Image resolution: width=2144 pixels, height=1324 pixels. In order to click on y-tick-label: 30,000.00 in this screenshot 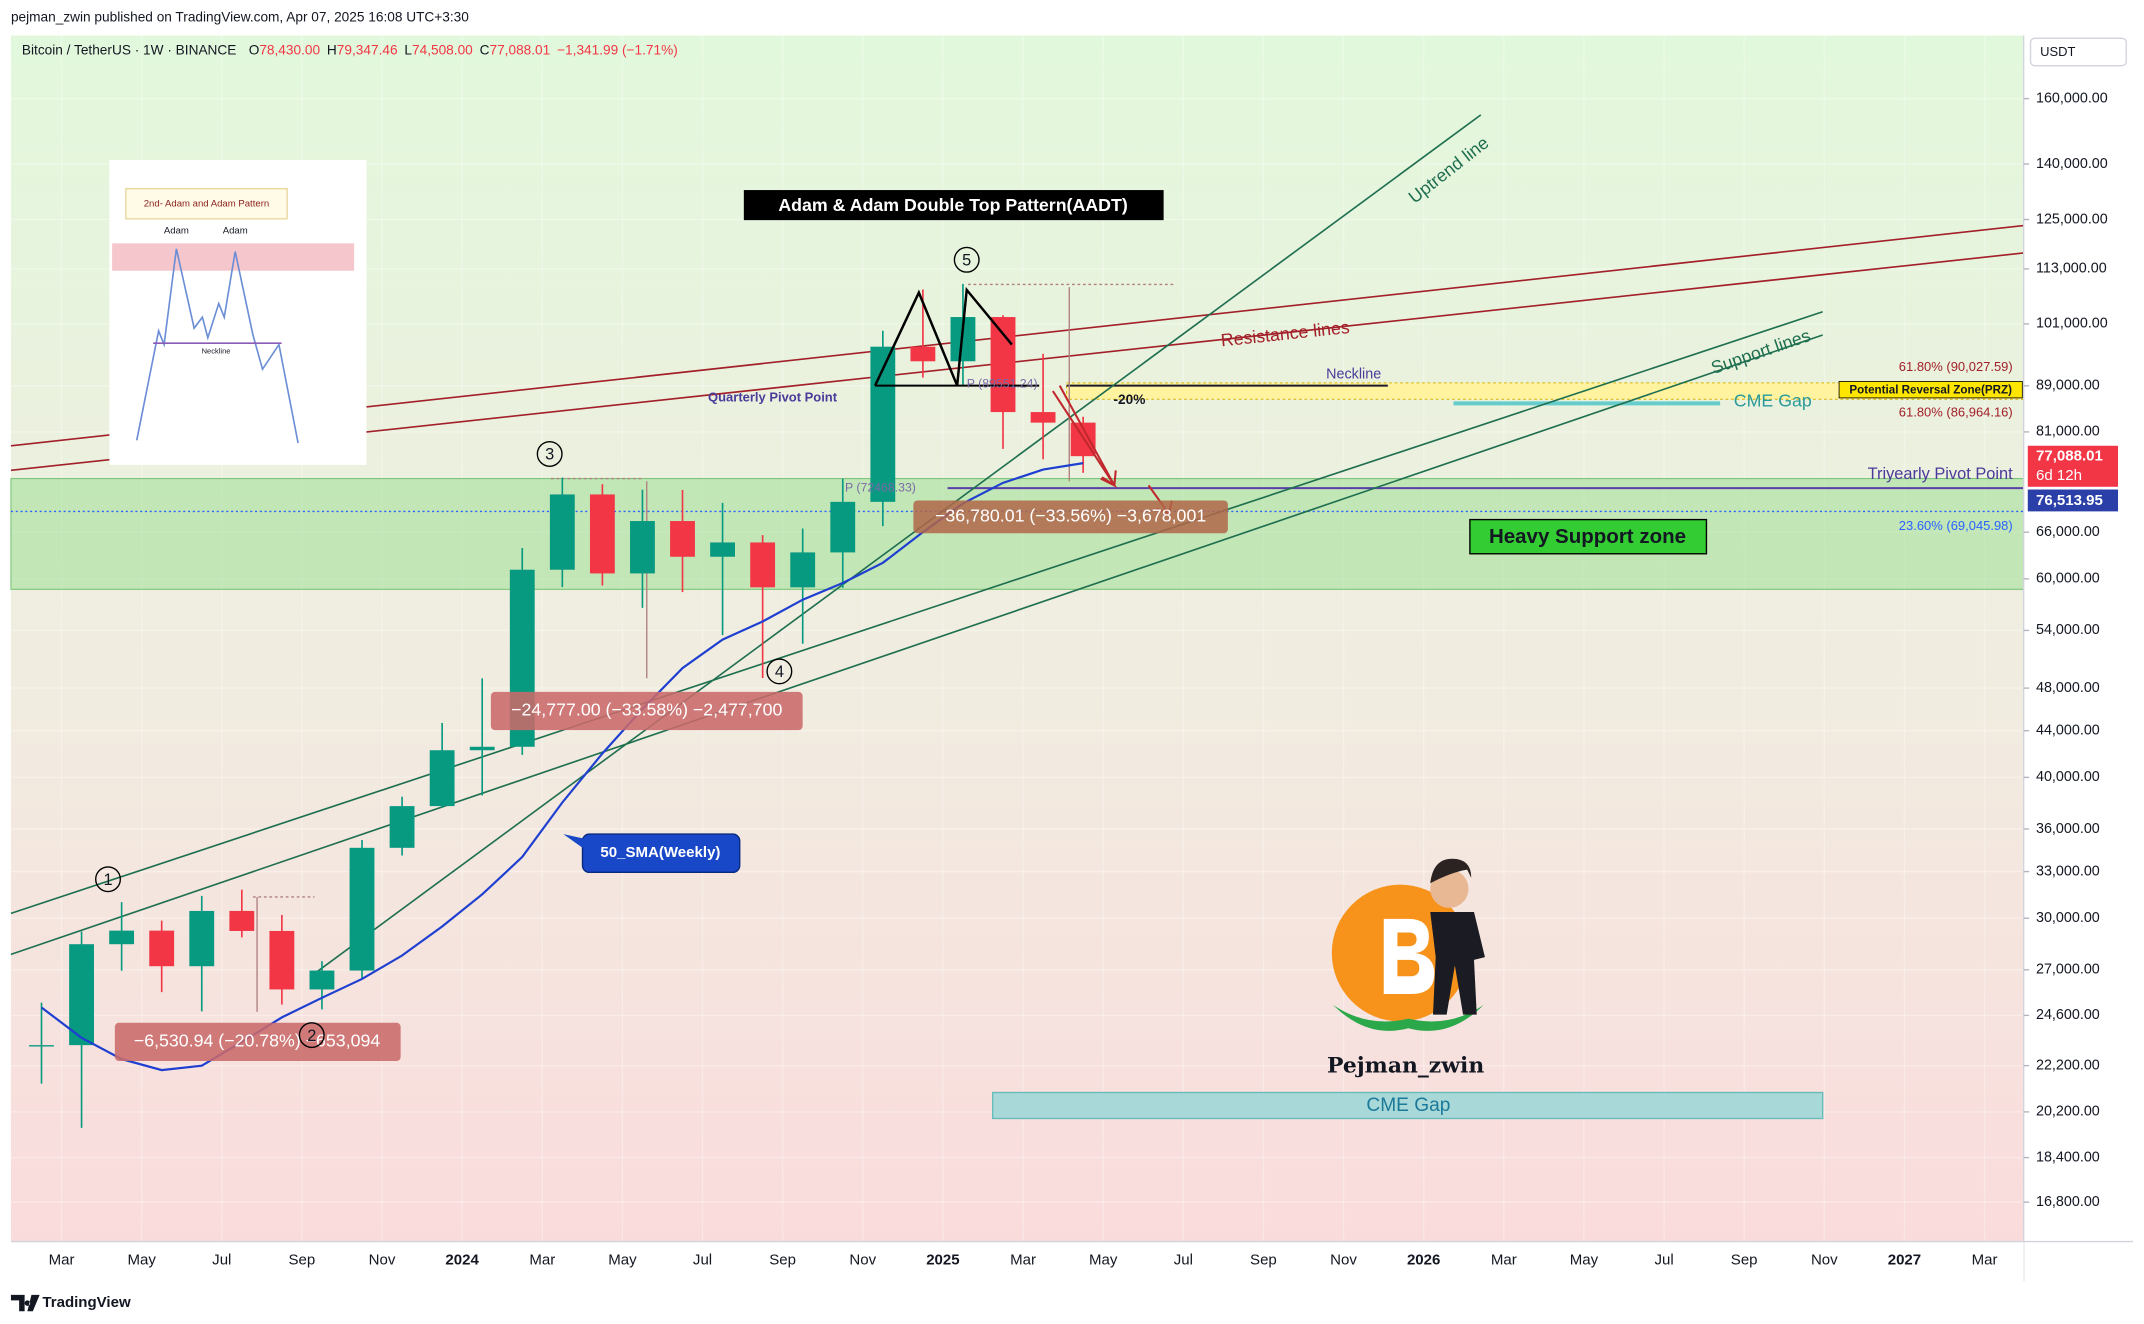, I will do `click(2068, 918)`.